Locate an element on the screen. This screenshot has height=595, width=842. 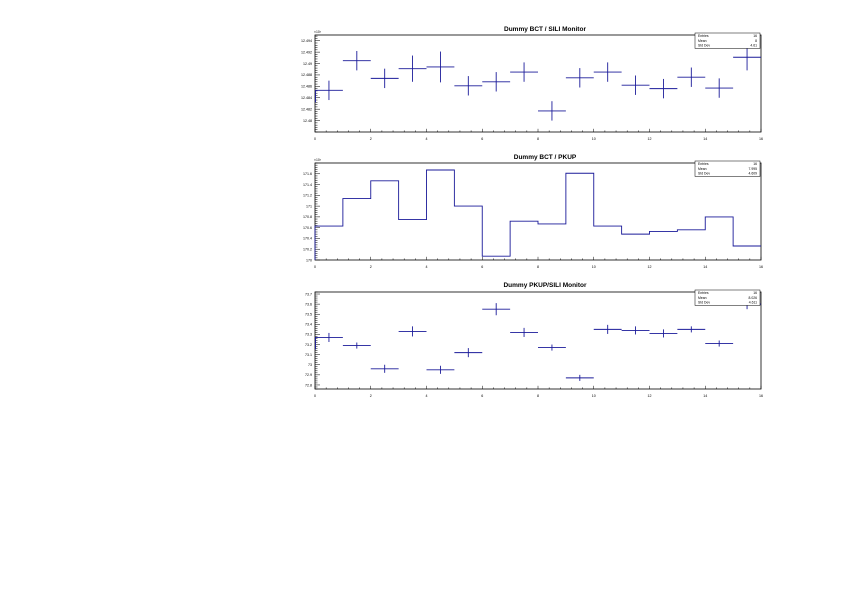
y-tick-label: 12.482 is located at coordinates (306, 109).